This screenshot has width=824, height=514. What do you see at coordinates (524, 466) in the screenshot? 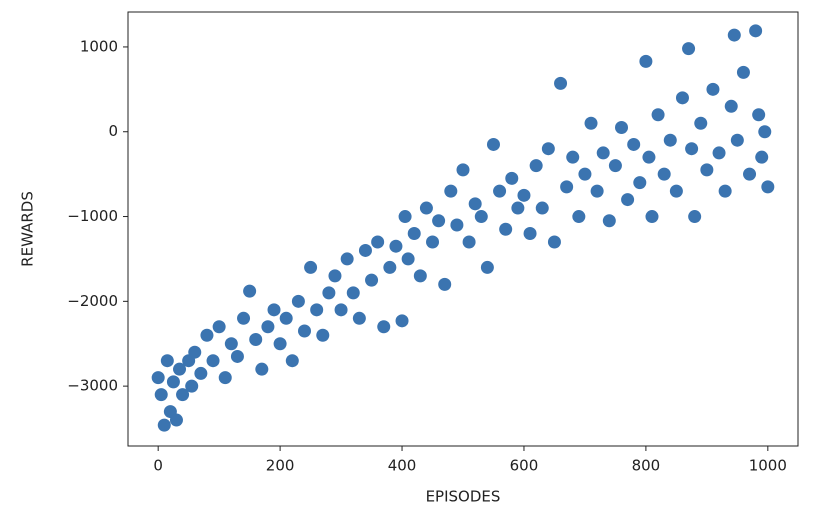
I see `x-tick-label: 600` at bounding box center [524, 466].